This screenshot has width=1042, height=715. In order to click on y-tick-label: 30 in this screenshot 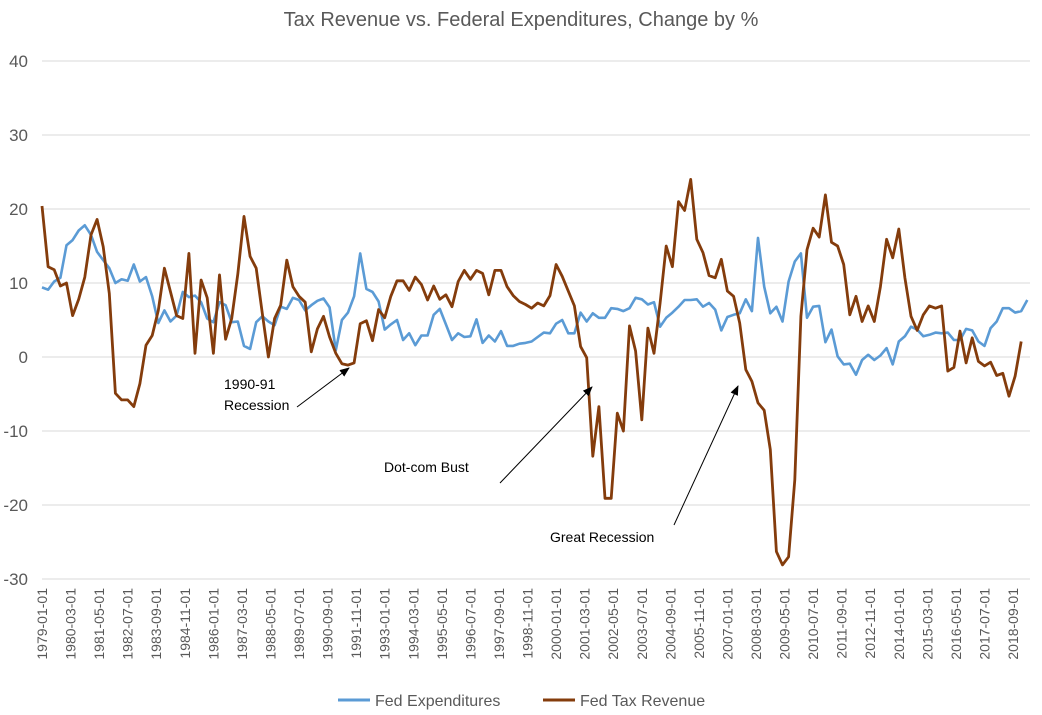, I will do `click(18, 135)`.